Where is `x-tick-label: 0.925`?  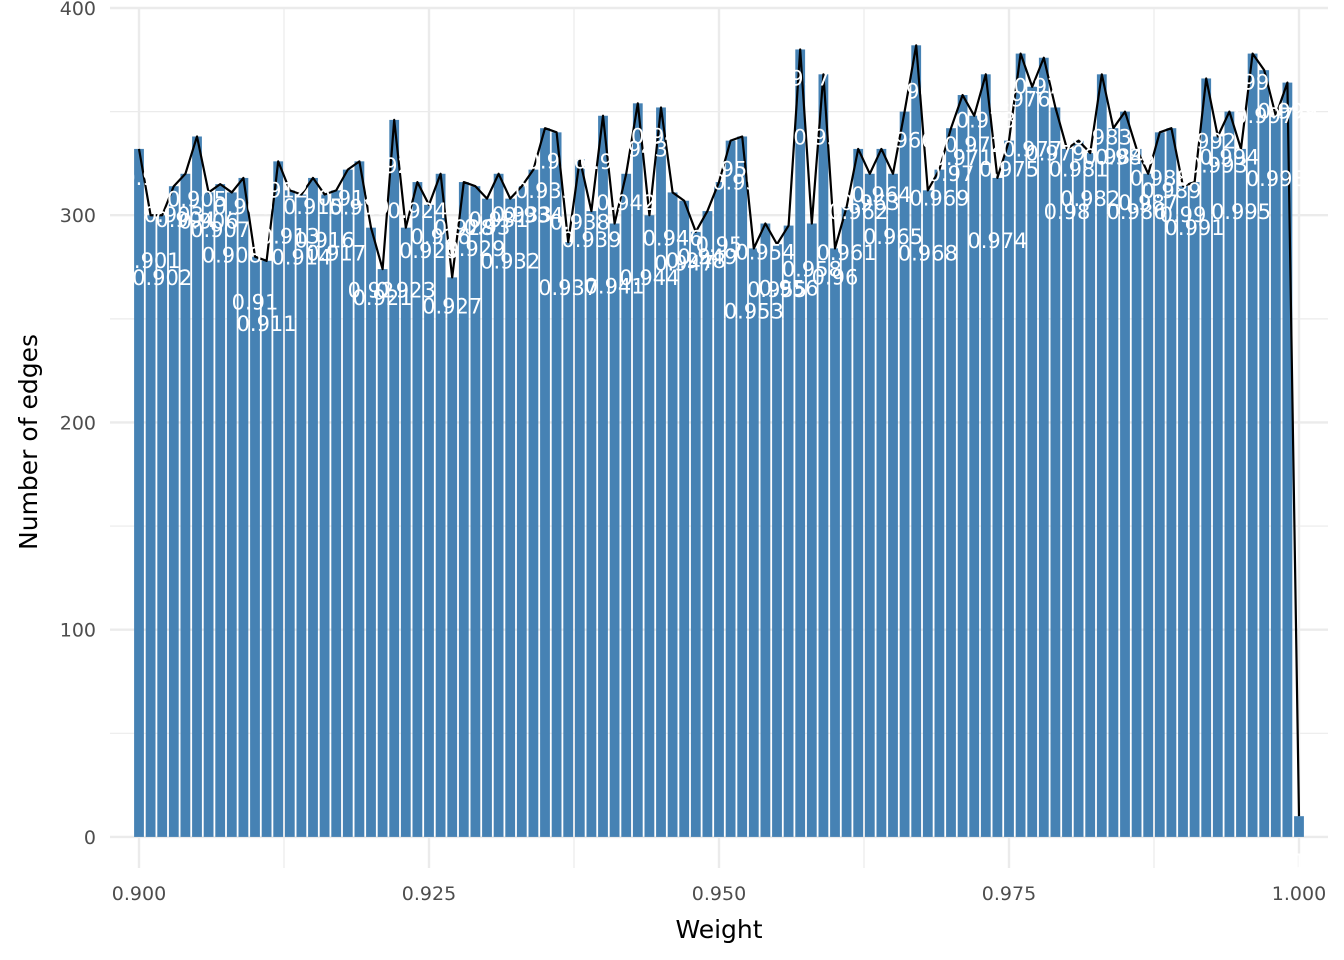
x-tick-label: 0.925 is located at coordinates (429, 894).